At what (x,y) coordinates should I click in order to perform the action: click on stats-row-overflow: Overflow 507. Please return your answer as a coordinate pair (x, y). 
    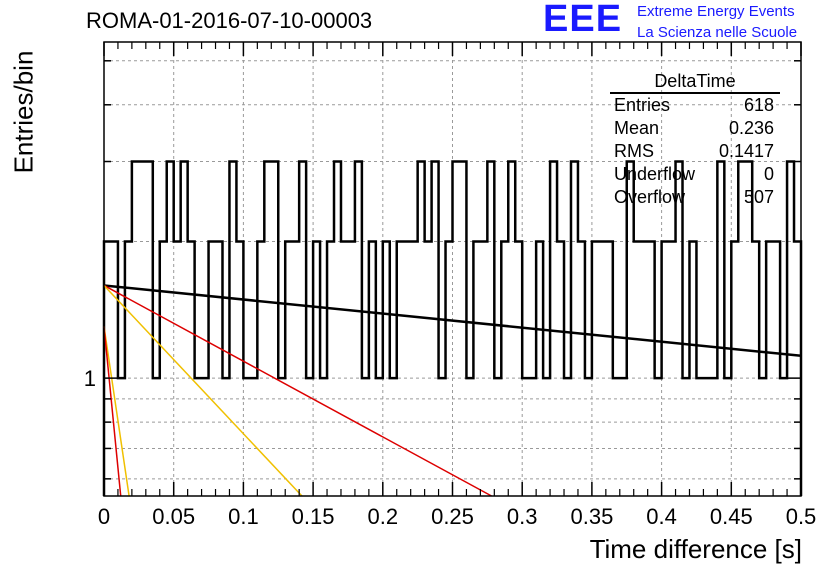
    Looking at the image, I should click on (694, 197).